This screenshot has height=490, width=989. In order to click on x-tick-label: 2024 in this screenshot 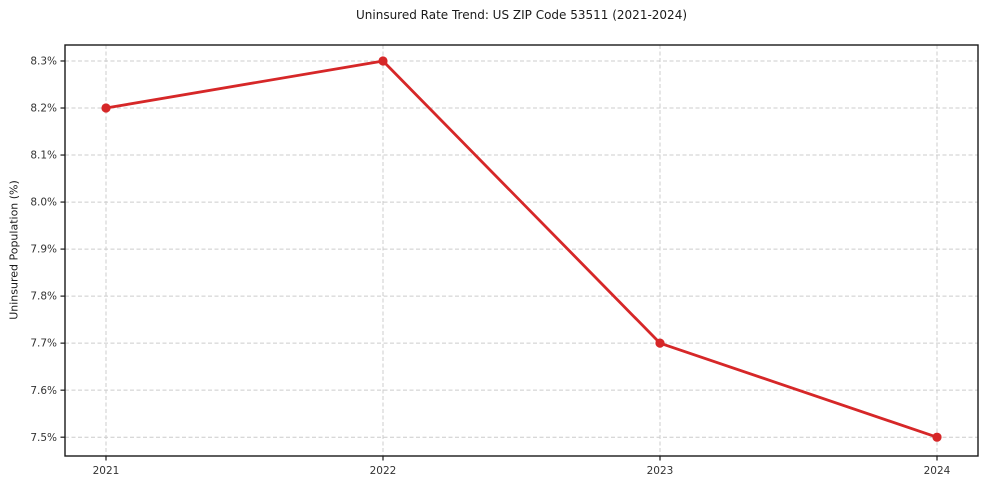, I will do `click(937, 471)`.